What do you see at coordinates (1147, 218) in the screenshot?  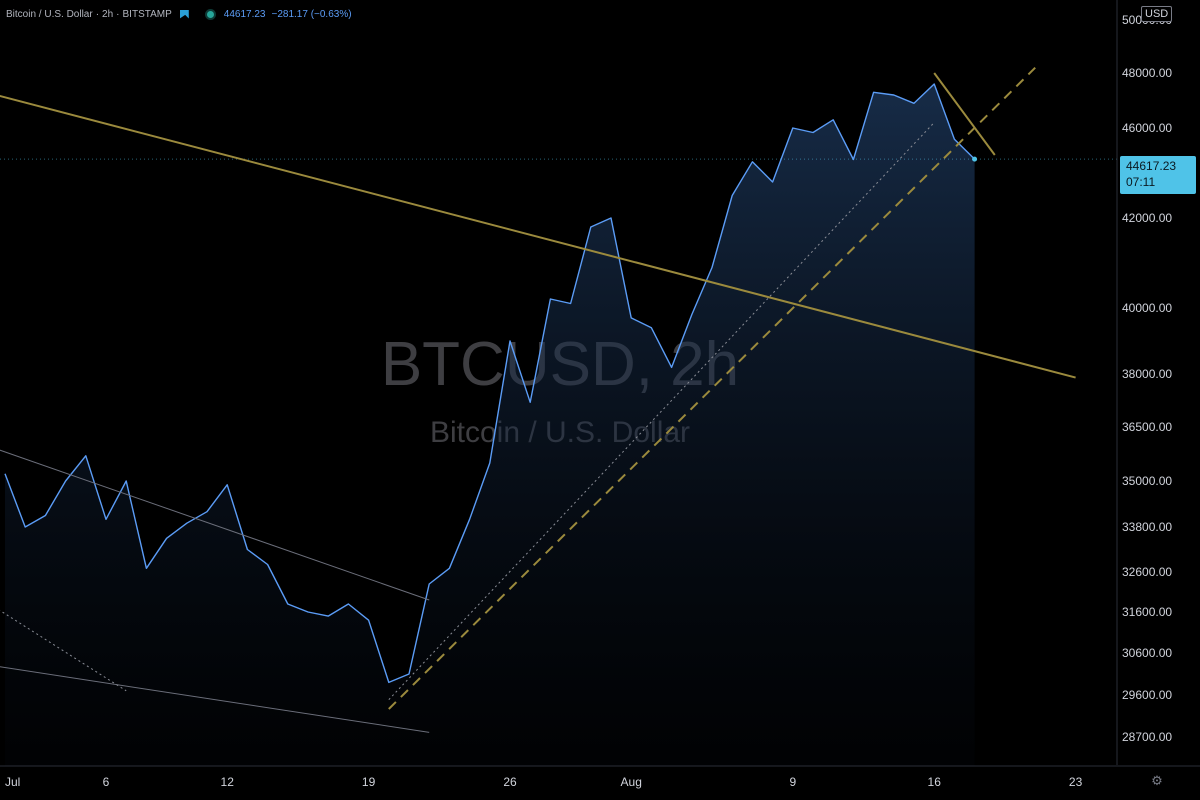 I see `price-tick-label: 42000.00` at bounding box center [1147, 218].